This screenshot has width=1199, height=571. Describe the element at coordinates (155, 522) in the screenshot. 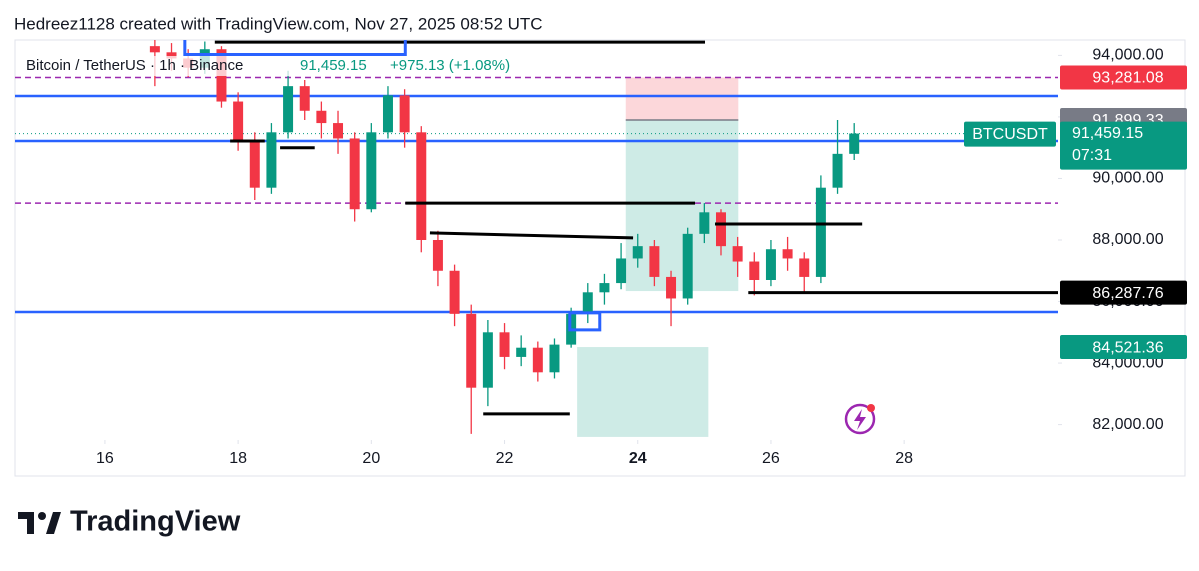

I see `brand-name: TradingView` at that location.